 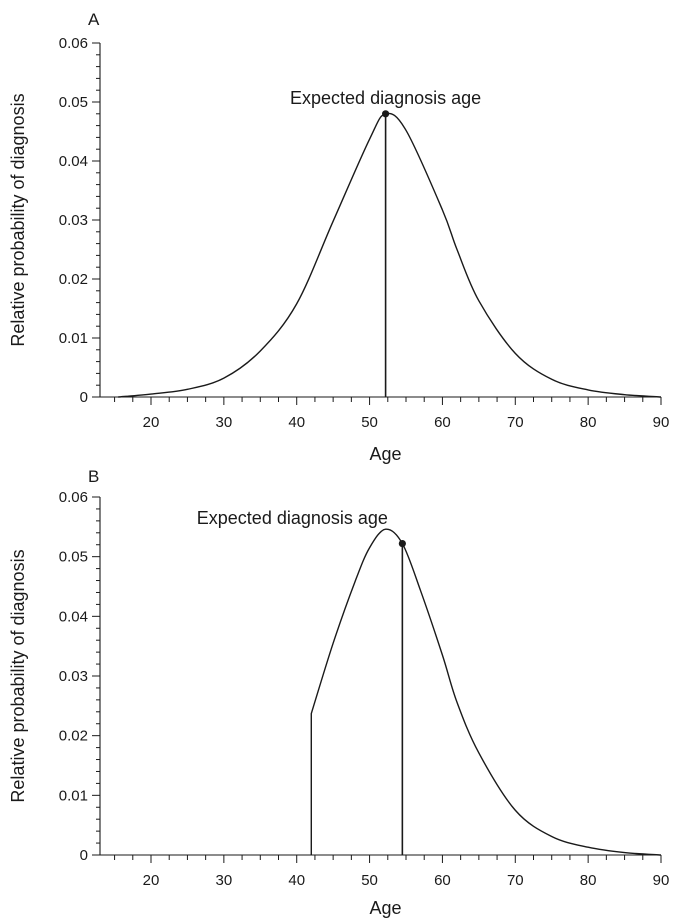 What do you see at coordinates (94, 19) in the screenshot?
I see `panel-letter: A` at bounding box center [94, 19].